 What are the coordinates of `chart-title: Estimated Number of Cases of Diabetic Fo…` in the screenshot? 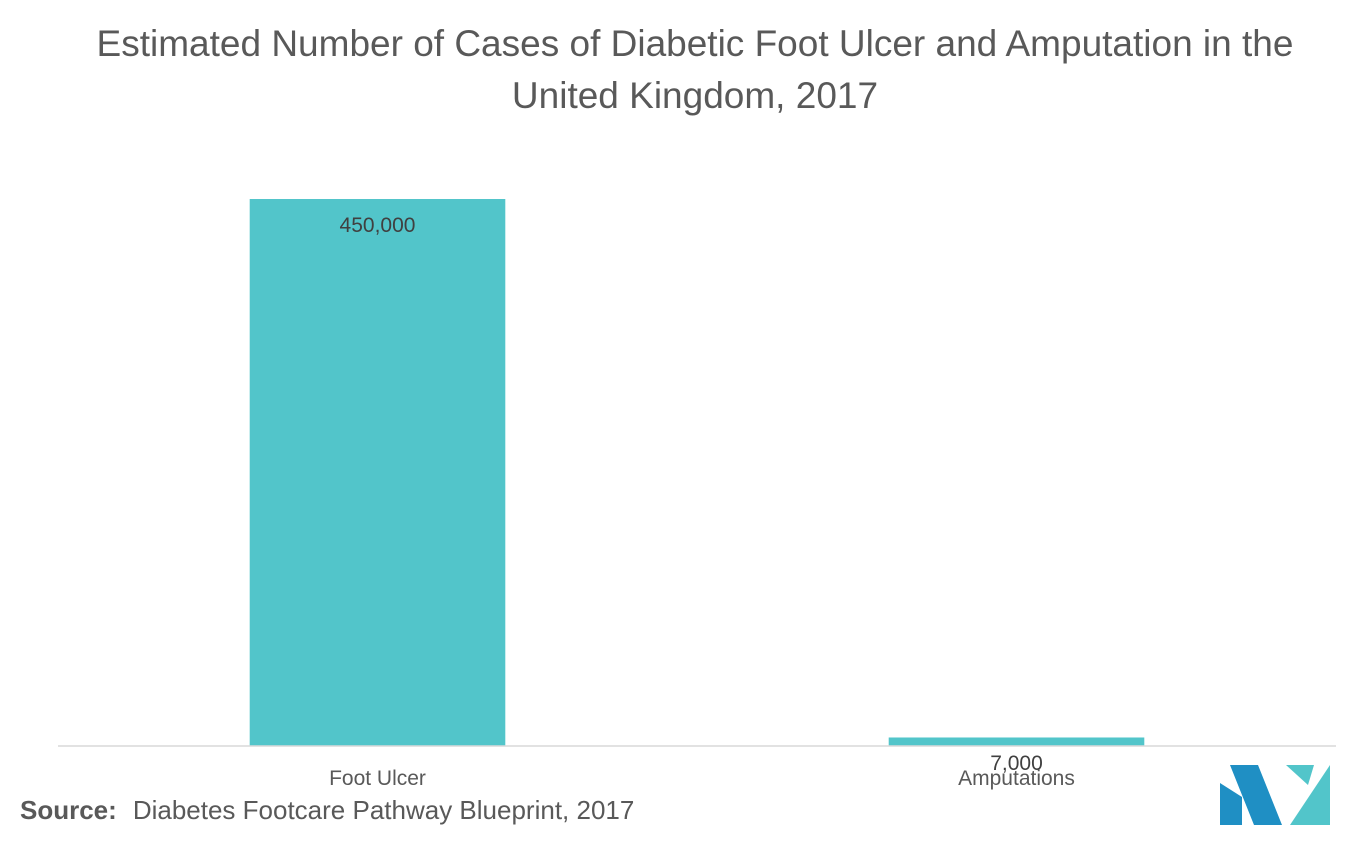 It's located at (695, 69).